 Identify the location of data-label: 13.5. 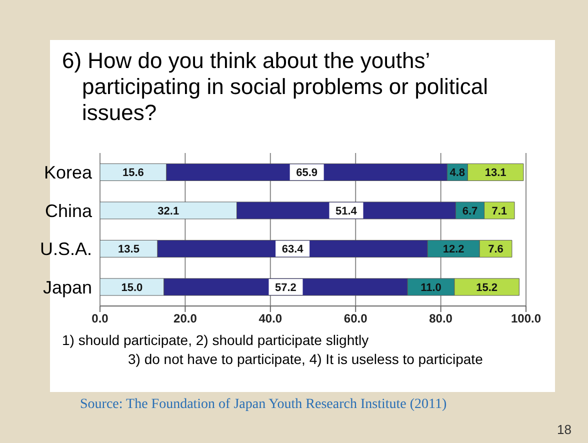
(129, 250).